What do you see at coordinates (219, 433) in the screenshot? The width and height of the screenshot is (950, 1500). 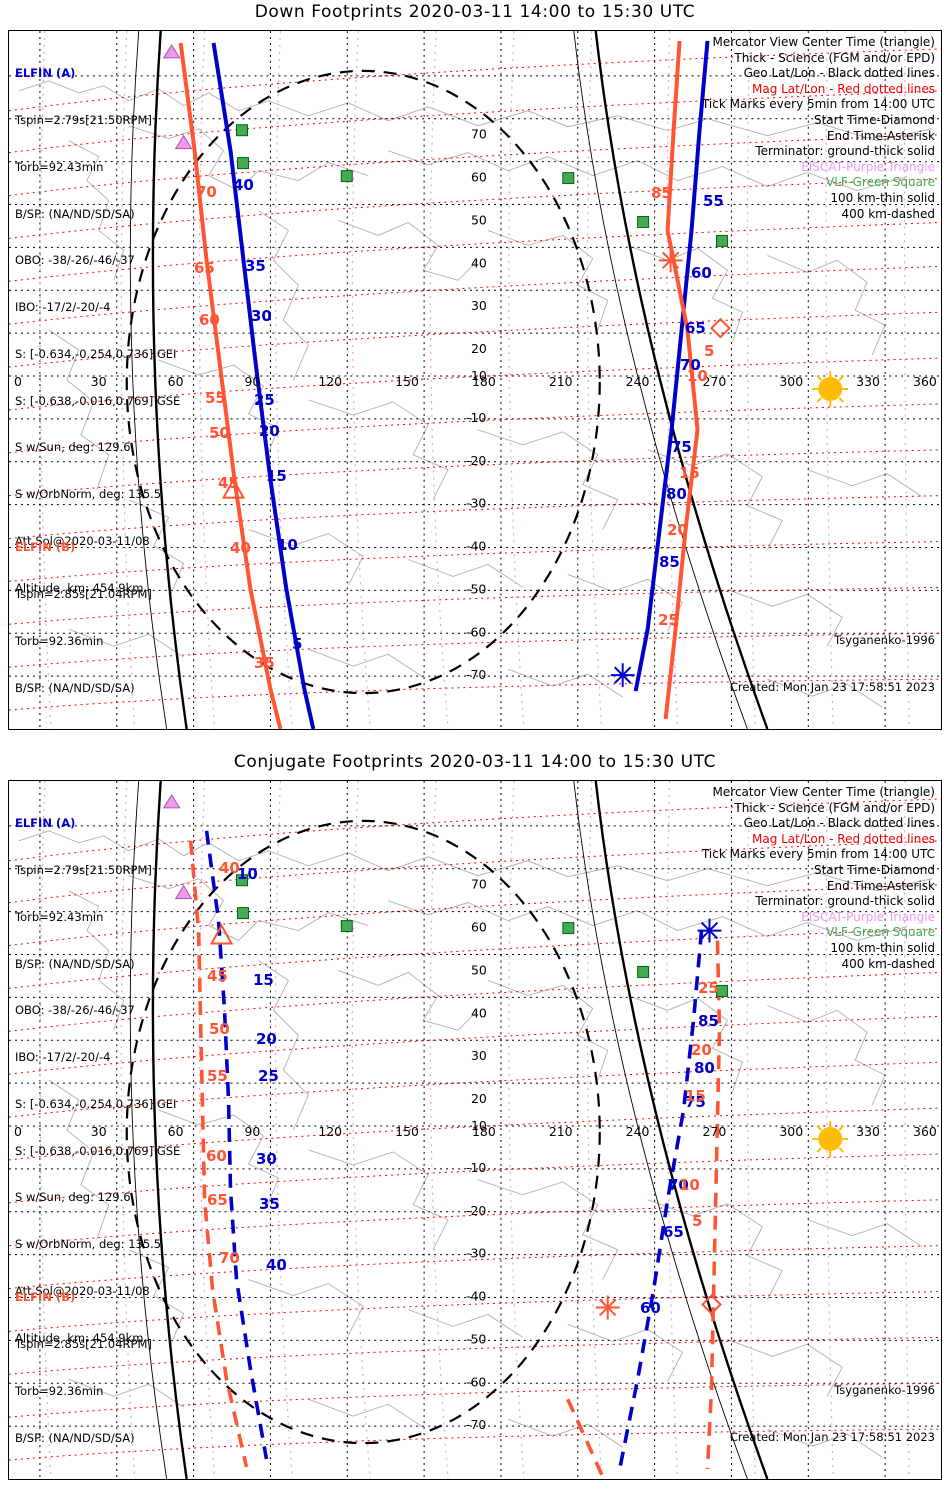 I see `tick-label-b-4: 50` at bounding box center [219, 433].